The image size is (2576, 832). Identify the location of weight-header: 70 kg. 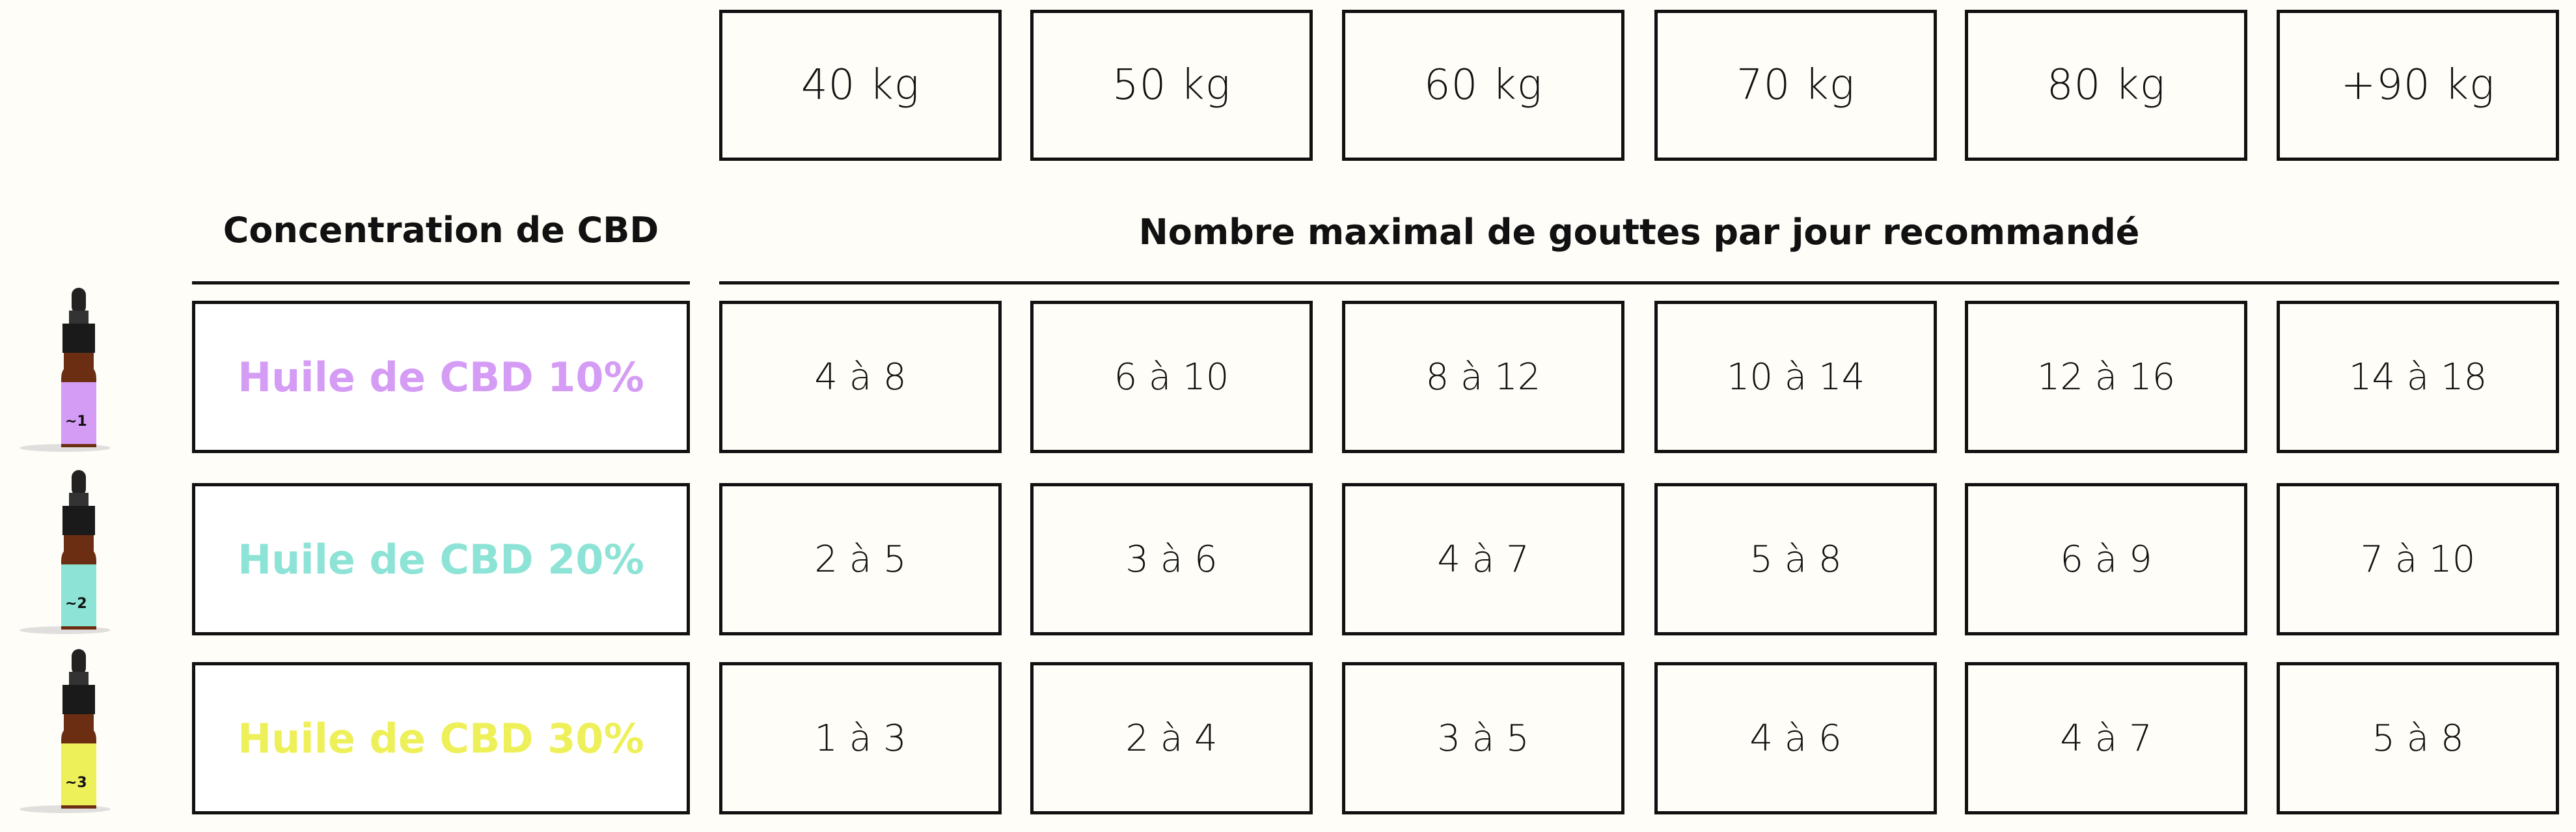
(1796, 85).